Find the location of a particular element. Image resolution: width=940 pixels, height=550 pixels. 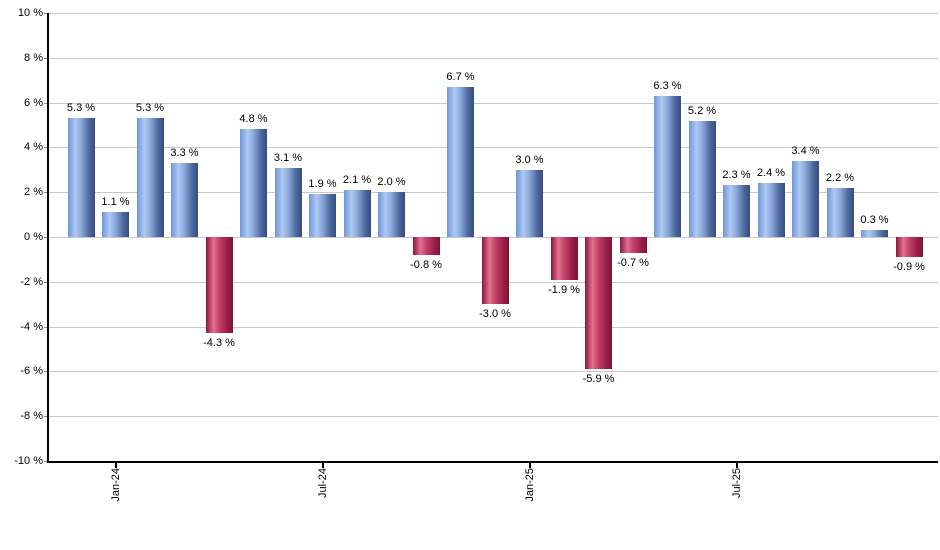

bar-value-label-jan-24: 1.1 % is located at coordinates (115, 202).